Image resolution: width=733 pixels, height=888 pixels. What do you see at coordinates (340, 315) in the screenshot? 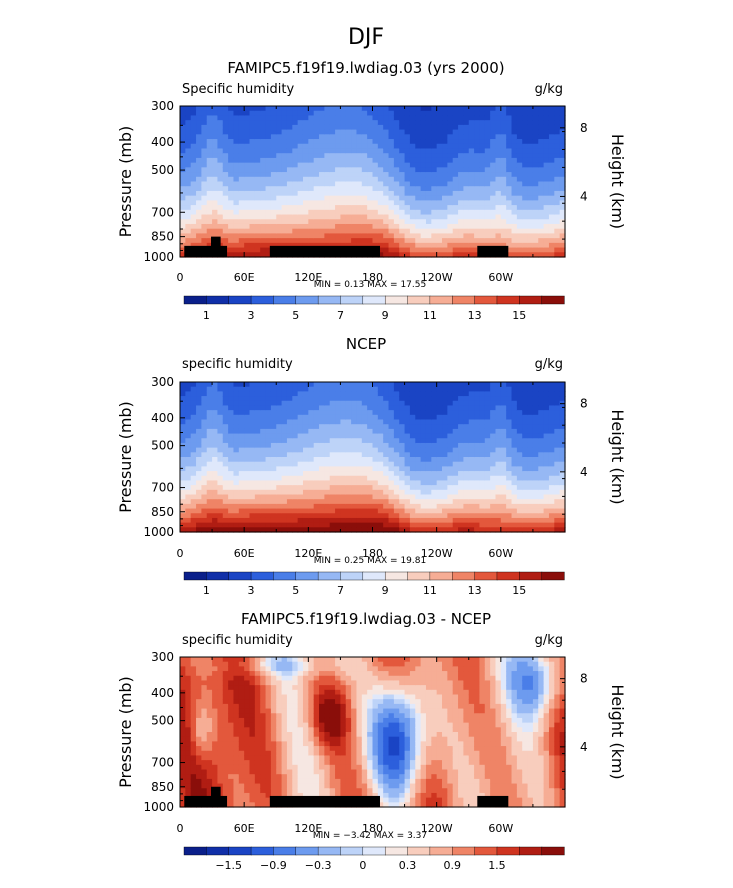
I see `colorbar-label: 7` at bounding box center [340, 315].